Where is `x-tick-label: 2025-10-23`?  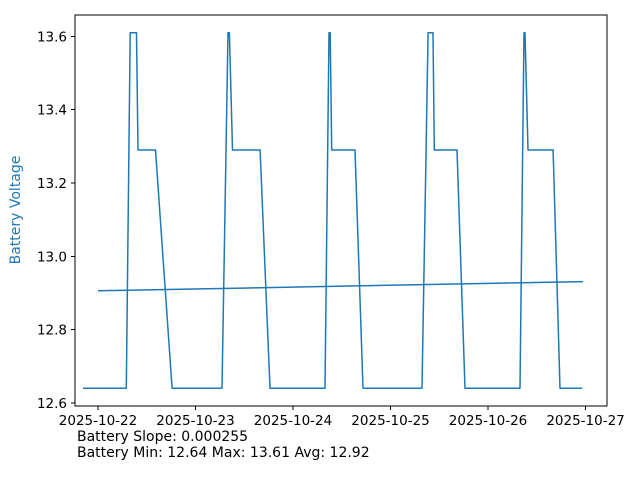
x-tick-label: 2025-10-23 is located at coordinates (195, 421).